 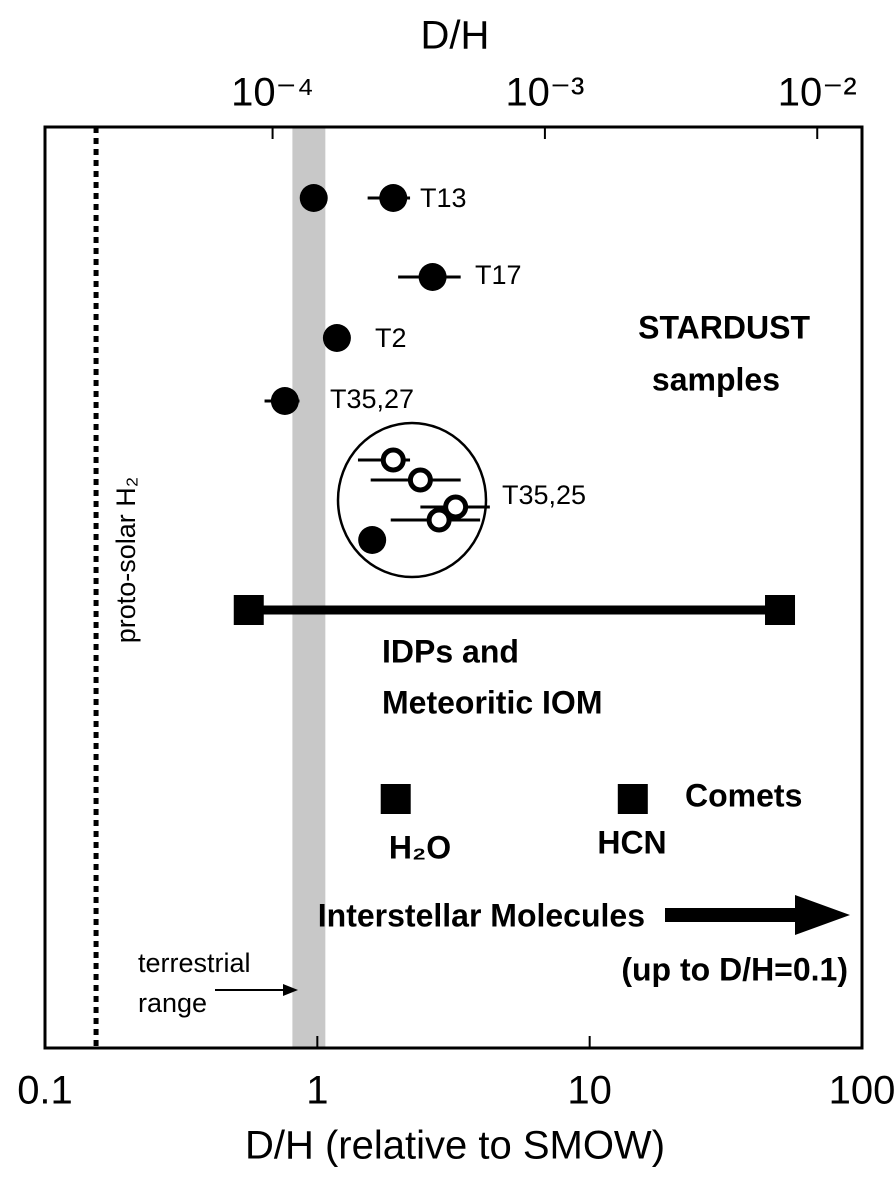 What do you see at coordinates (45, 1091) in the screenshot?
I see `x-tick-label: 0.1` at bounding box center [45, 1091].